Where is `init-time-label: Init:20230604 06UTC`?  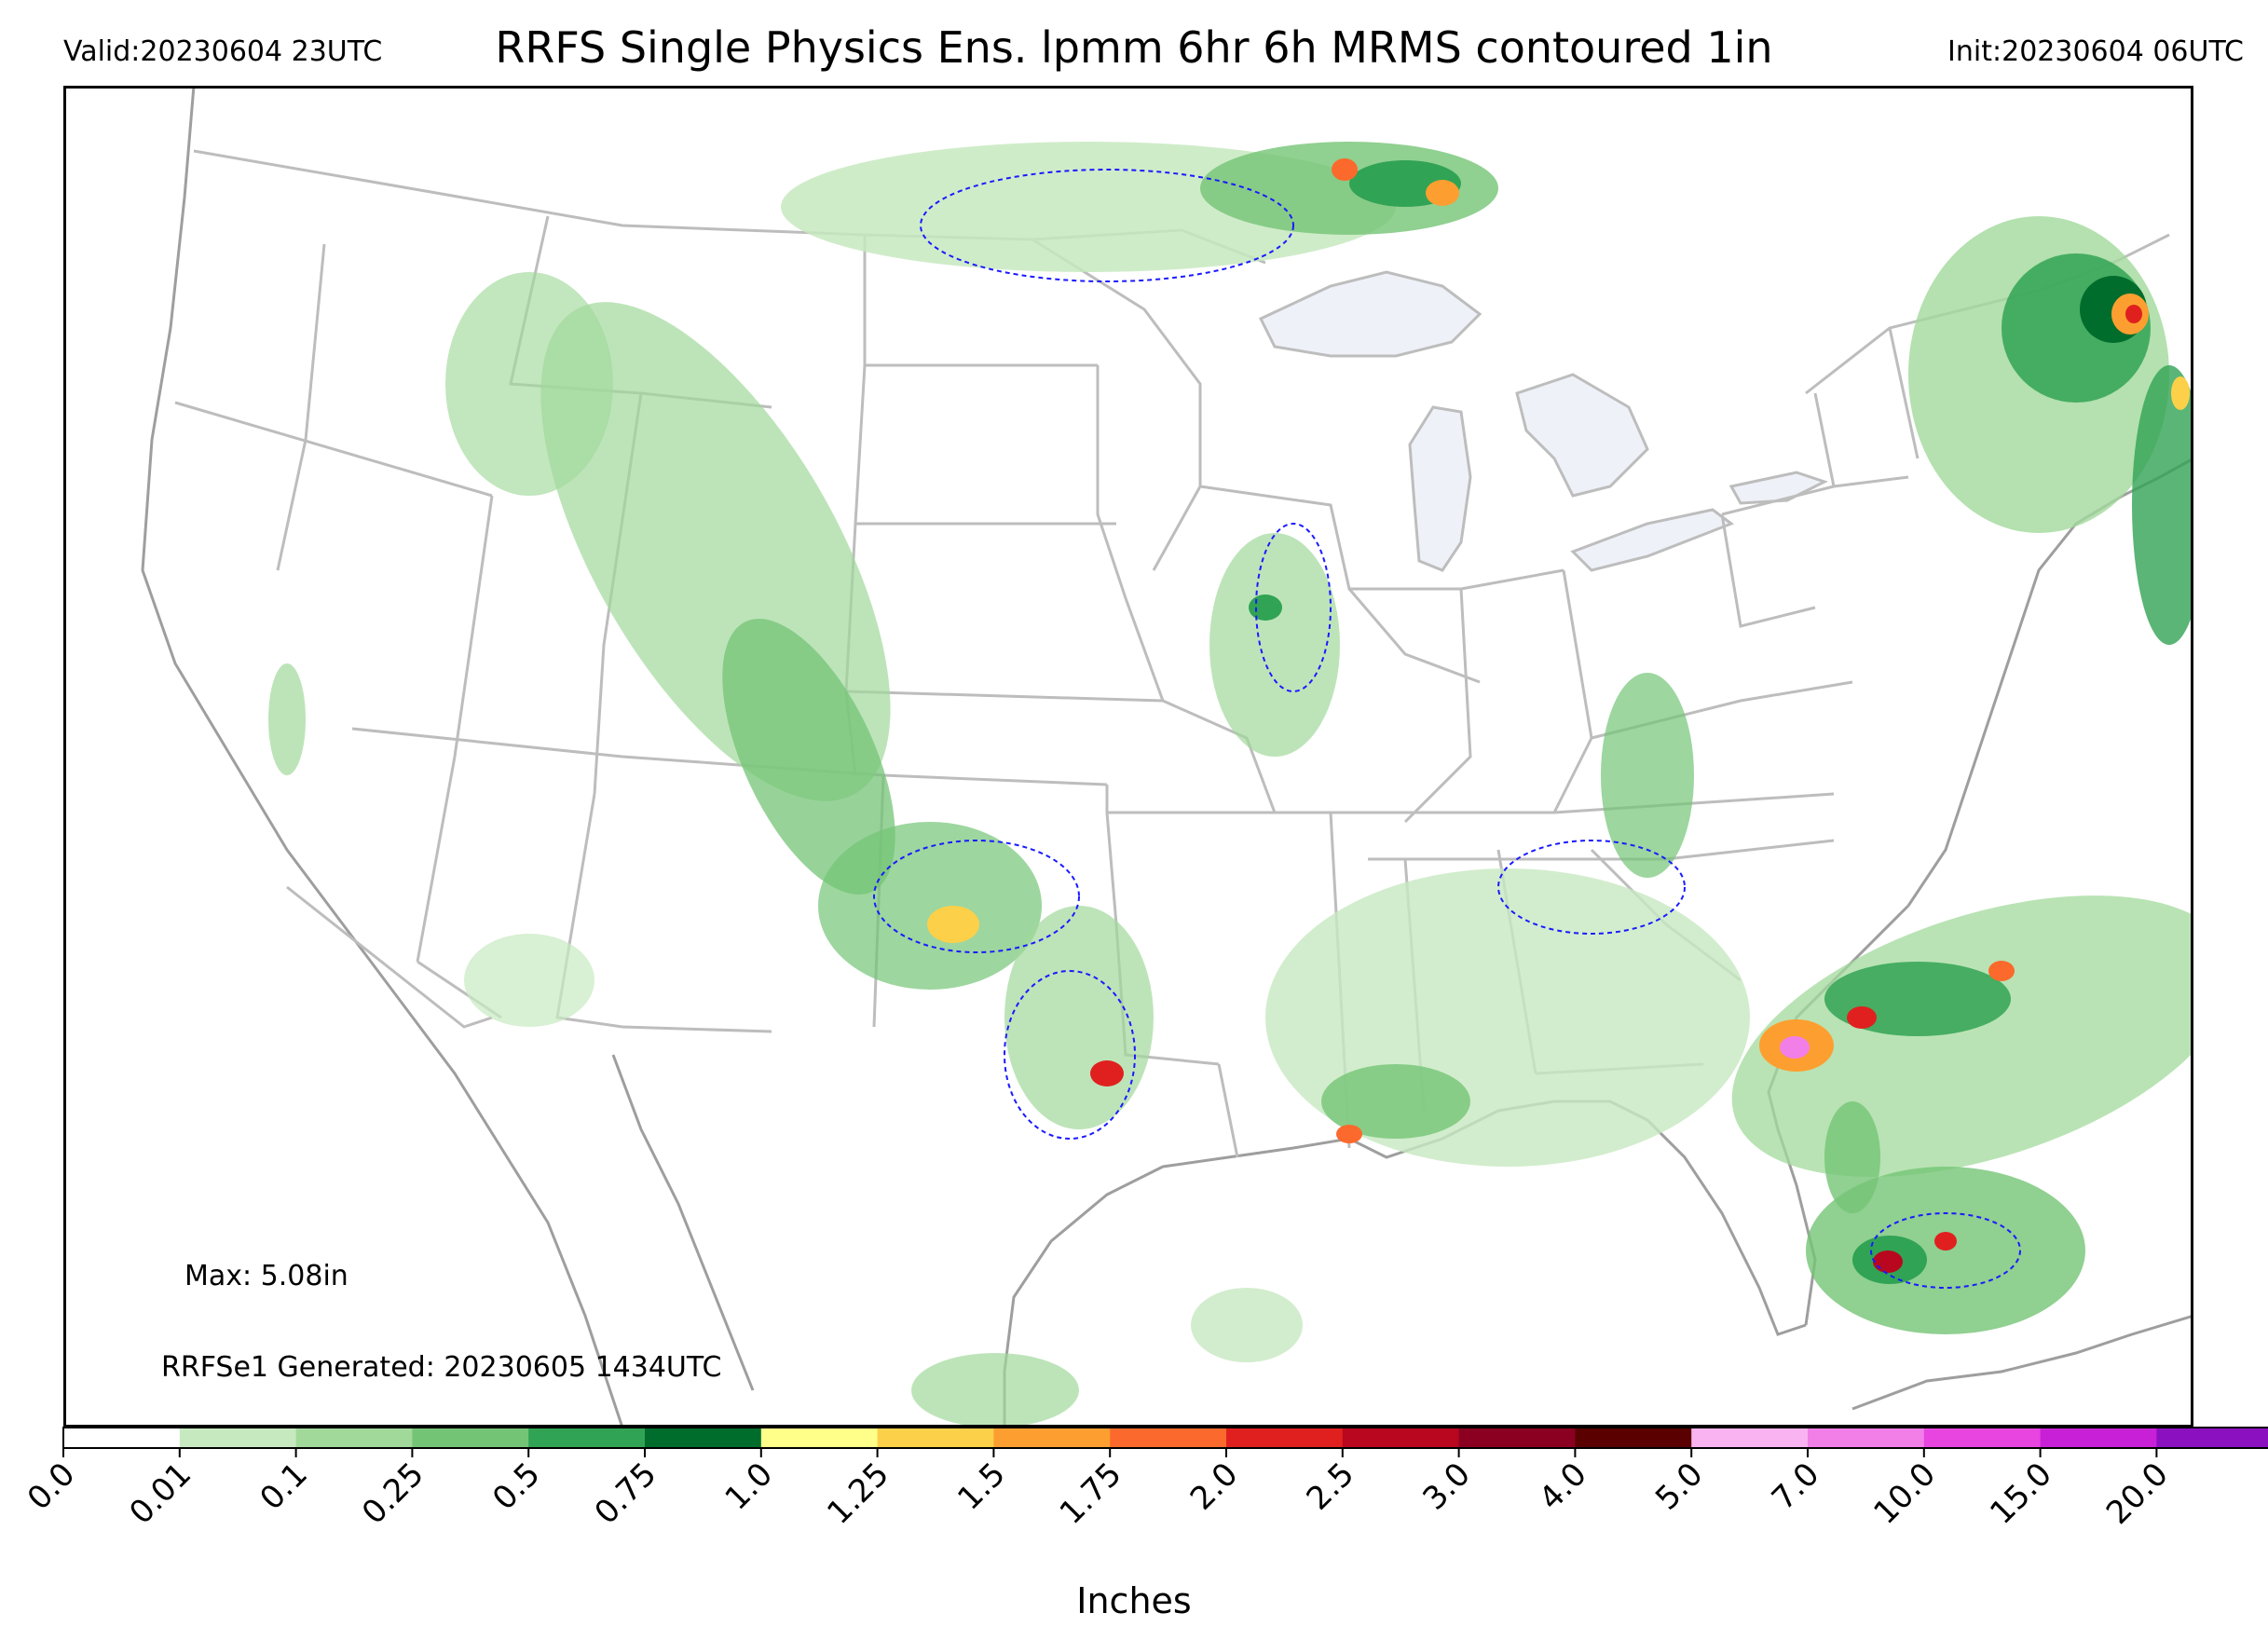 init-time-label: Init:20230604 06UTC is located at coordinates (2095, 51).